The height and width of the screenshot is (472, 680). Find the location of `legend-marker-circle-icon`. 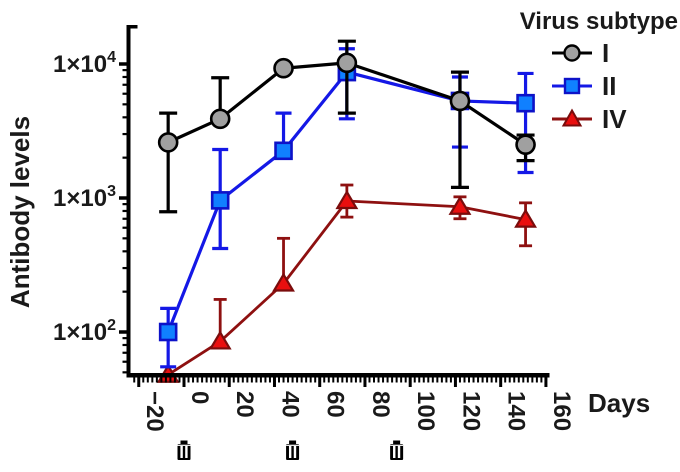

legend-marker-circle-icon is located at coordinates (572, 52).